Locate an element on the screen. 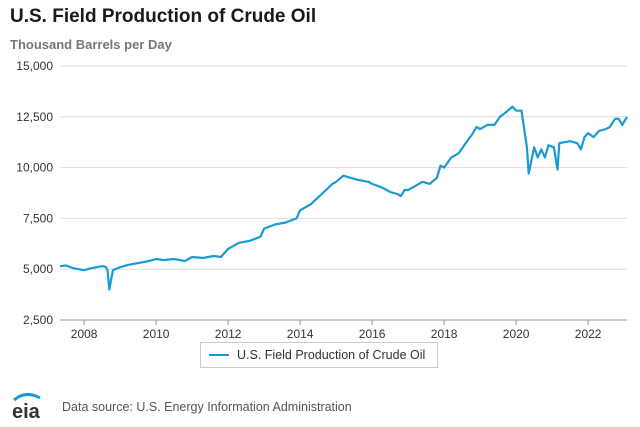 This screenshot has height=427, width=640. y-tick-label: 12,500 is located at coordinates (34, 117).